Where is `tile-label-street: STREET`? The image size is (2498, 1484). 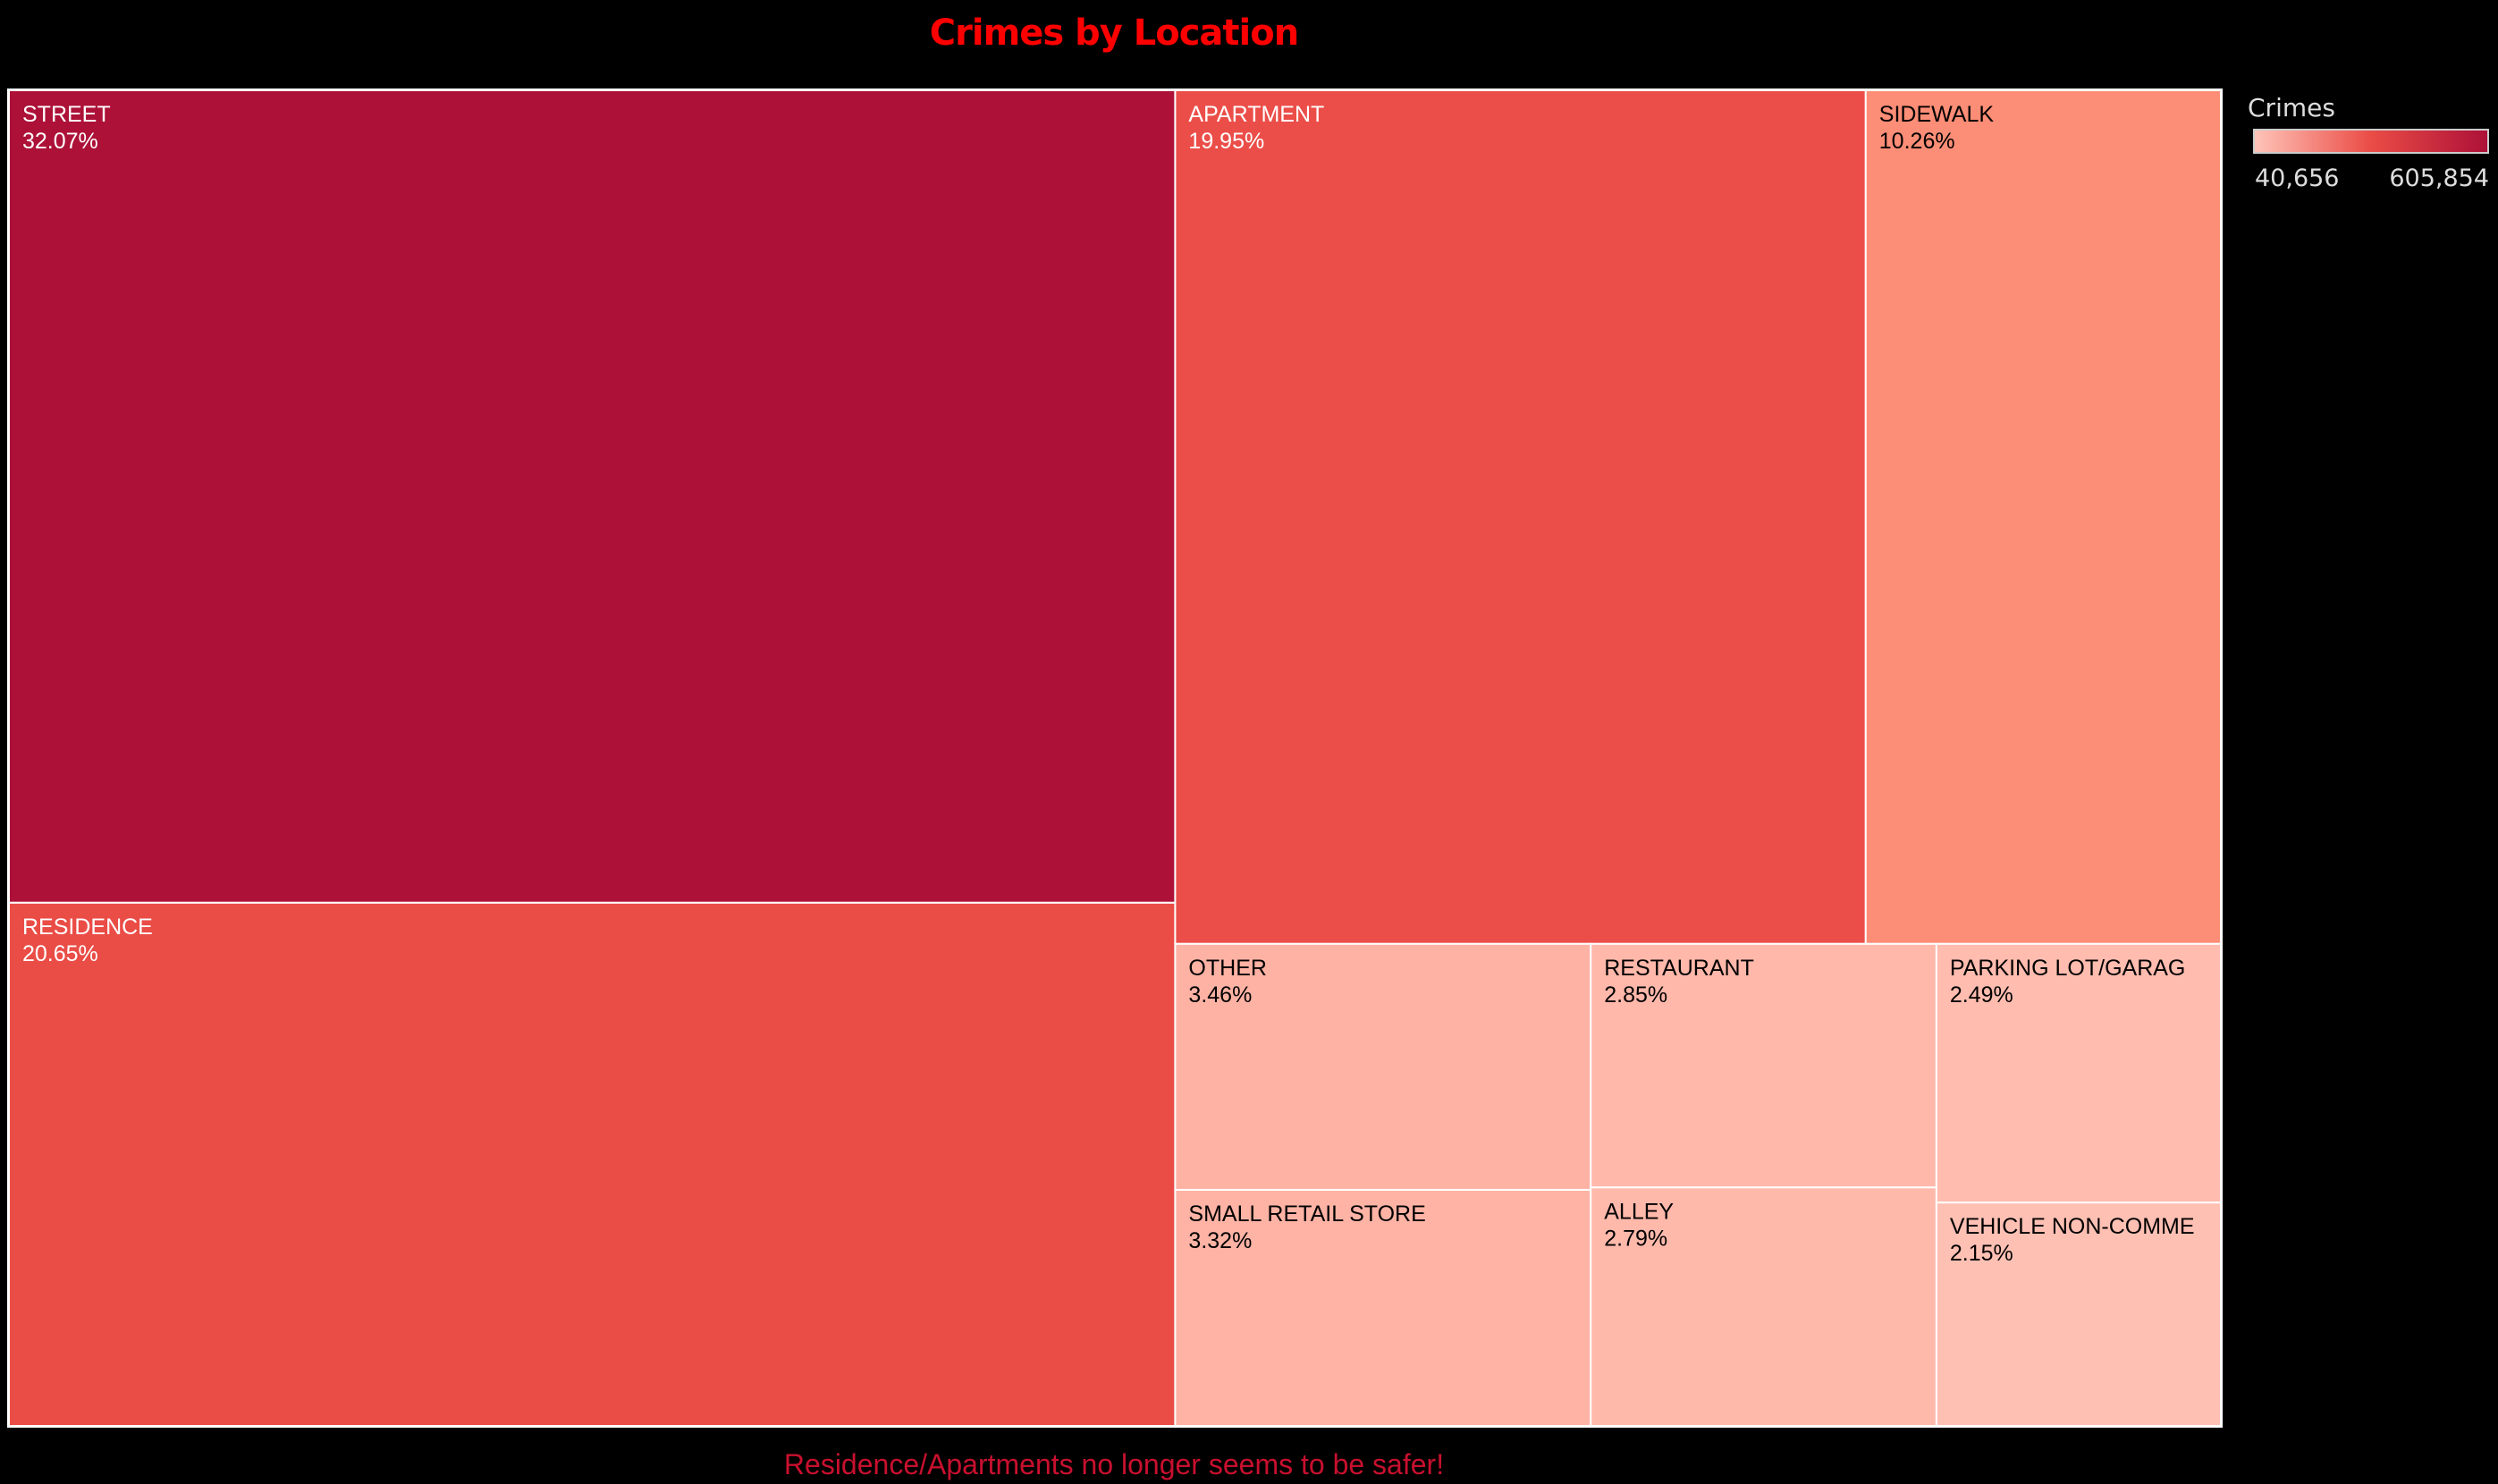 tile-label-street: STREET is located at coordinates (66, 114).